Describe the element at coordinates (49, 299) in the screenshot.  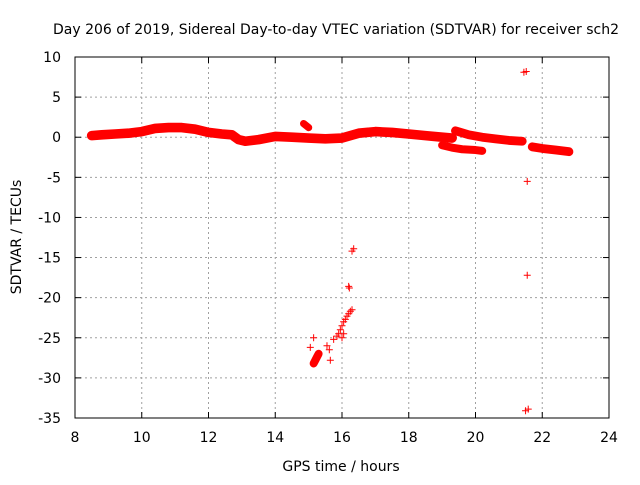
I see `y-tick-label: -20` at that location.